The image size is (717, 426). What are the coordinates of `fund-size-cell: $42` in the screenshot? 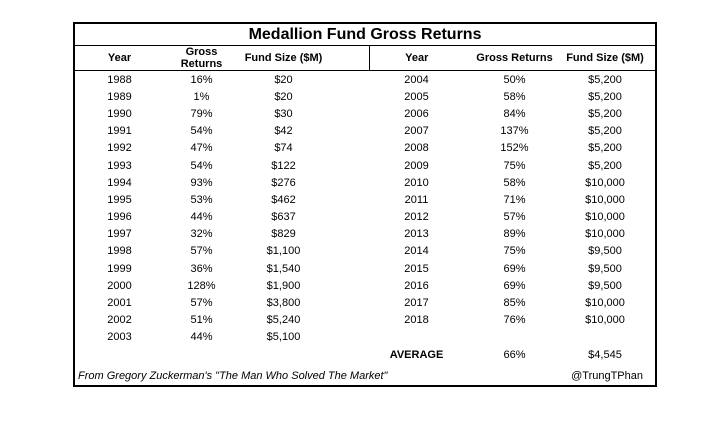 It's located at (283, 131).